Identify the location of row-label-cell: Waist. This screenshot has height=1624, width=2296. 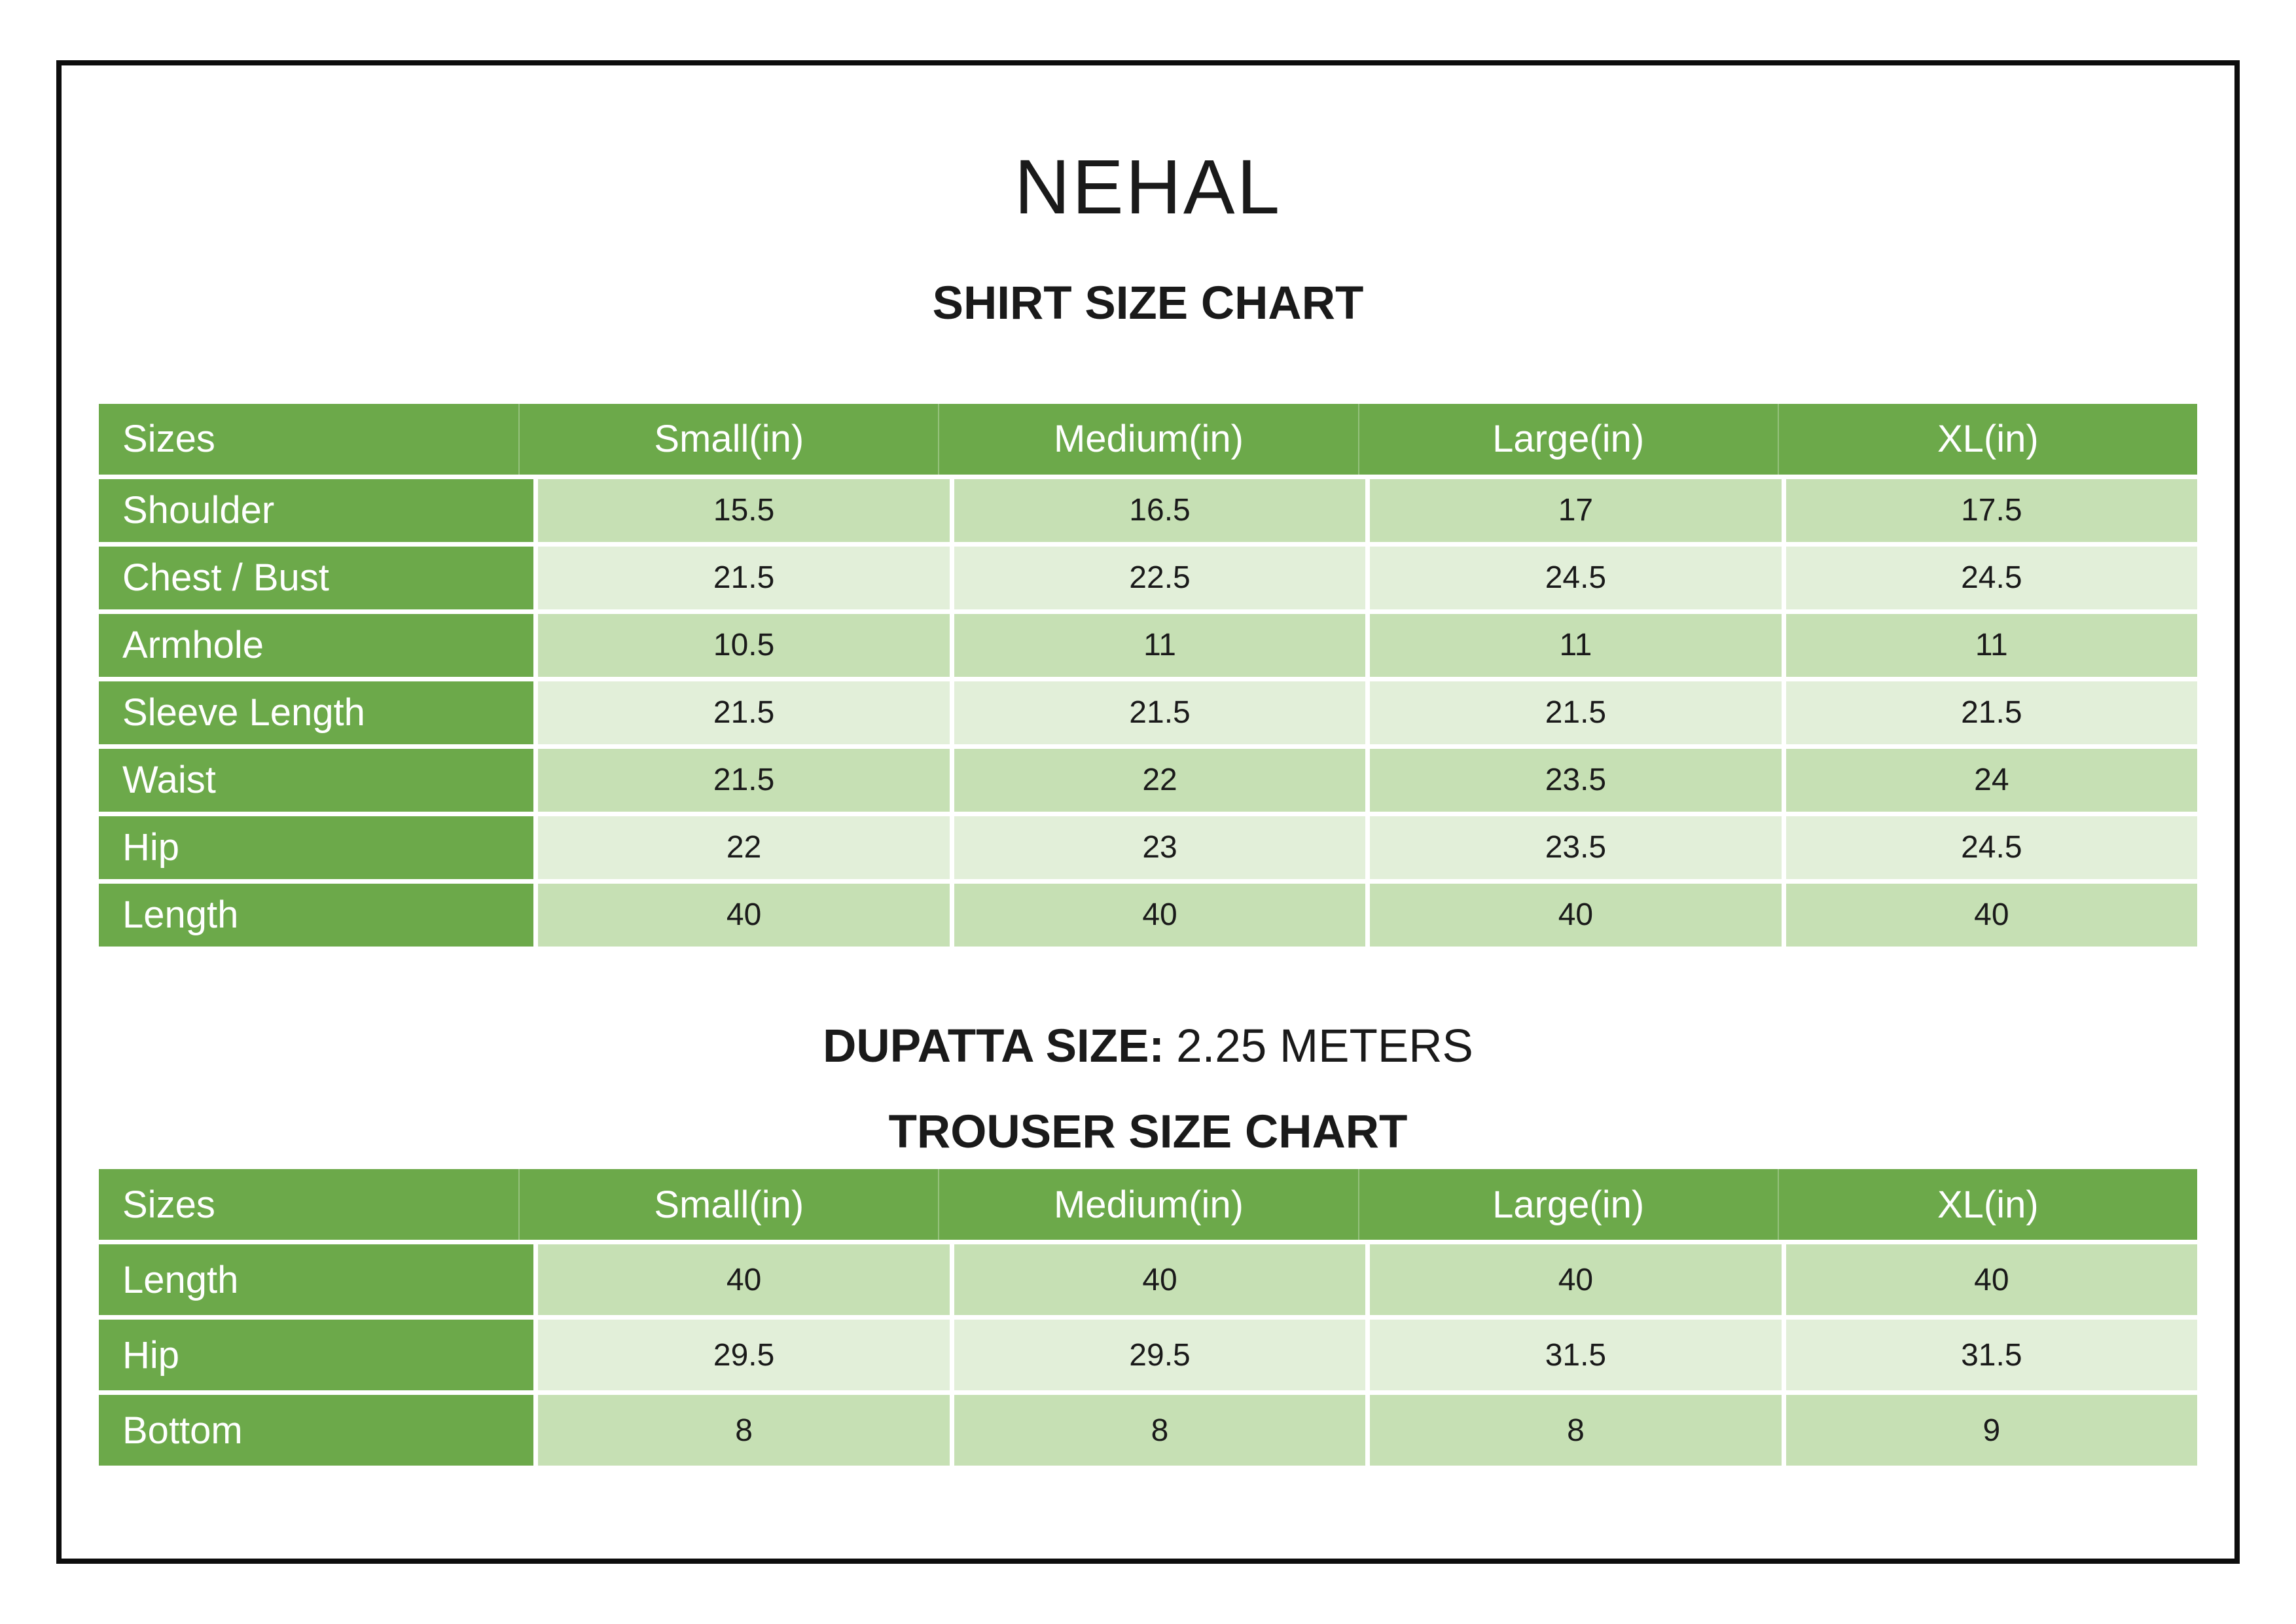
(316, 780).